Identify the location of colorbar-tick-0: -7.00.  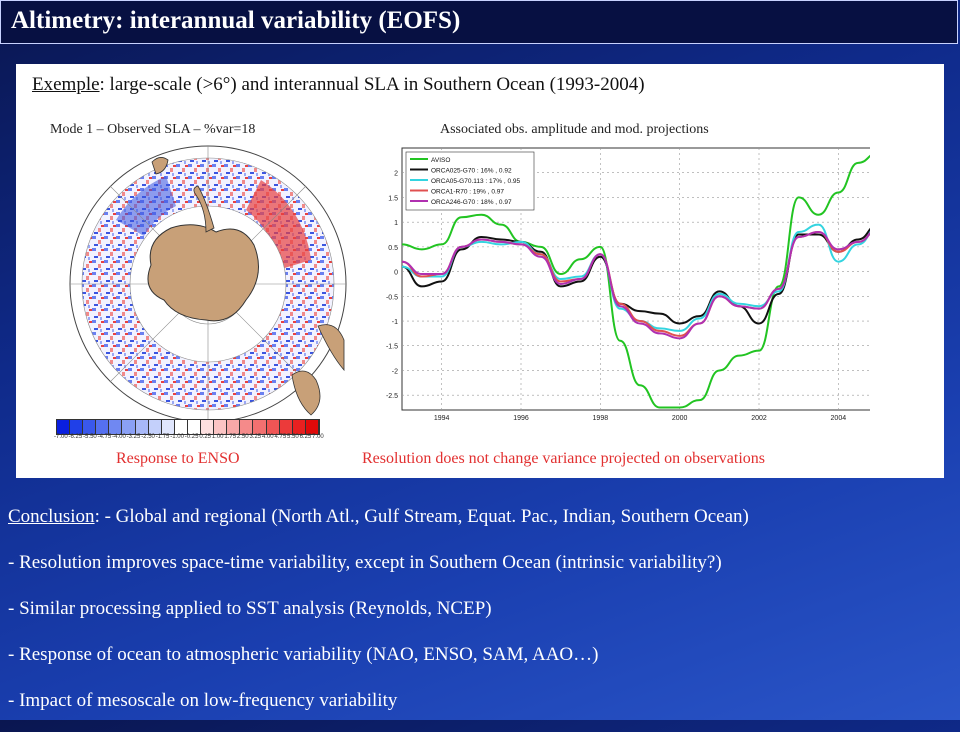
(61, 437).